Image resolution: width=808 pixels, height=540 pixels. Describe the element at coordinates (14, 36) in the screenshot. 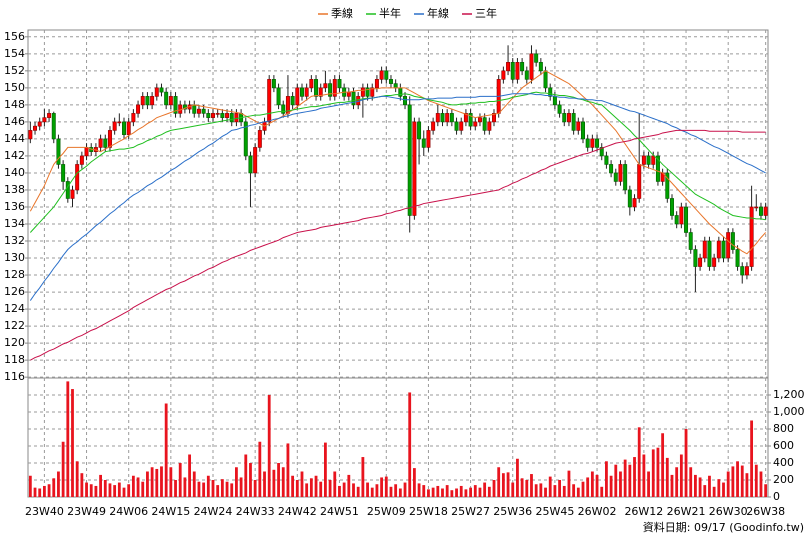

I see `y-tick-label: 156` at that location.